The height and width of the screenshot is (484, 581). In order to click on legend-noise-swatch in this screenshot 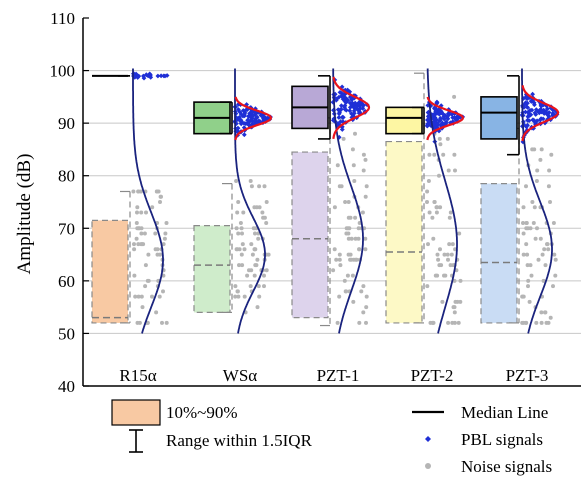, I will do `click(428, 466)`.